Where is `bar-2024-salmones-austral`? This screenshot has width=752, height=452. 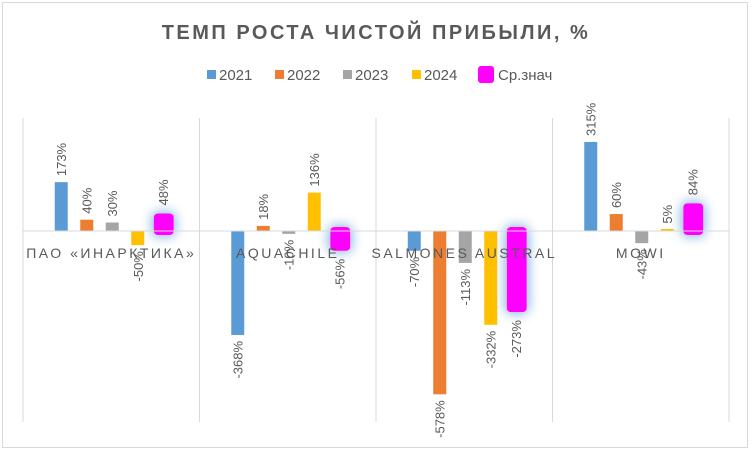
bar-2024-salmones-austral is located at coordinates (491, 278).